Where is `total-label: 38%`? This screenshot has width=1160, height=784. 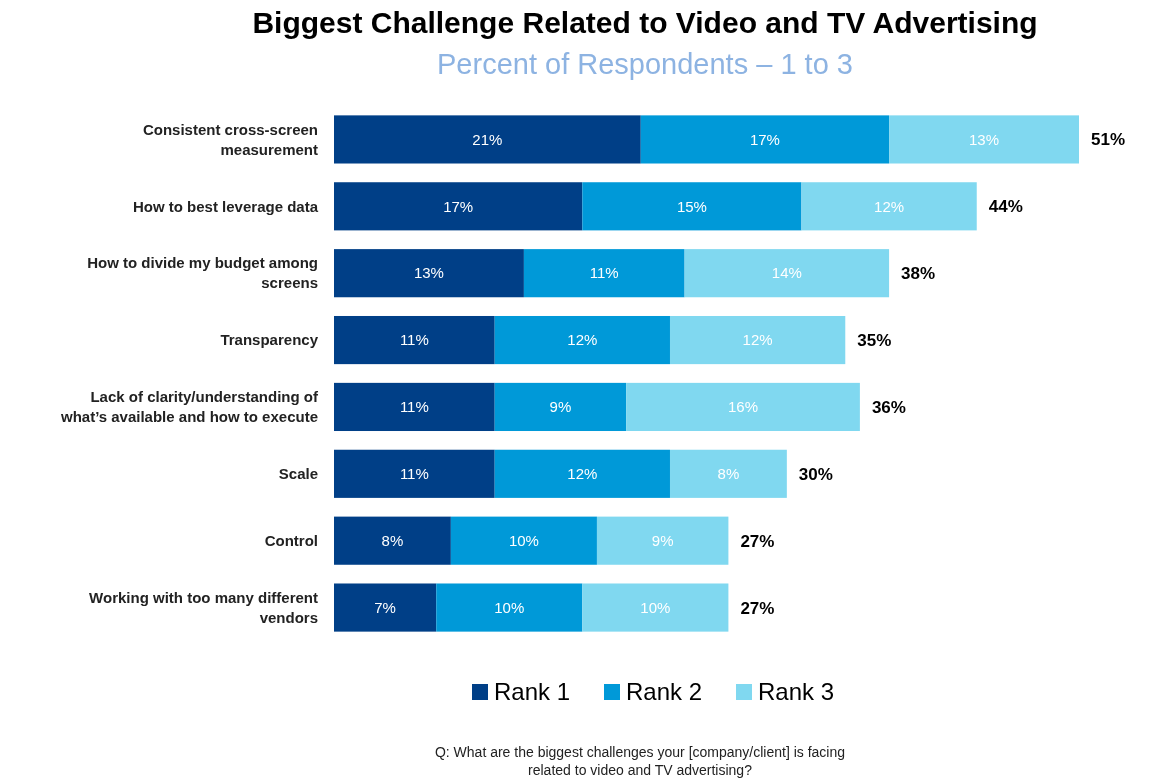 total-label: 38% is located at coordinates (918, 274).